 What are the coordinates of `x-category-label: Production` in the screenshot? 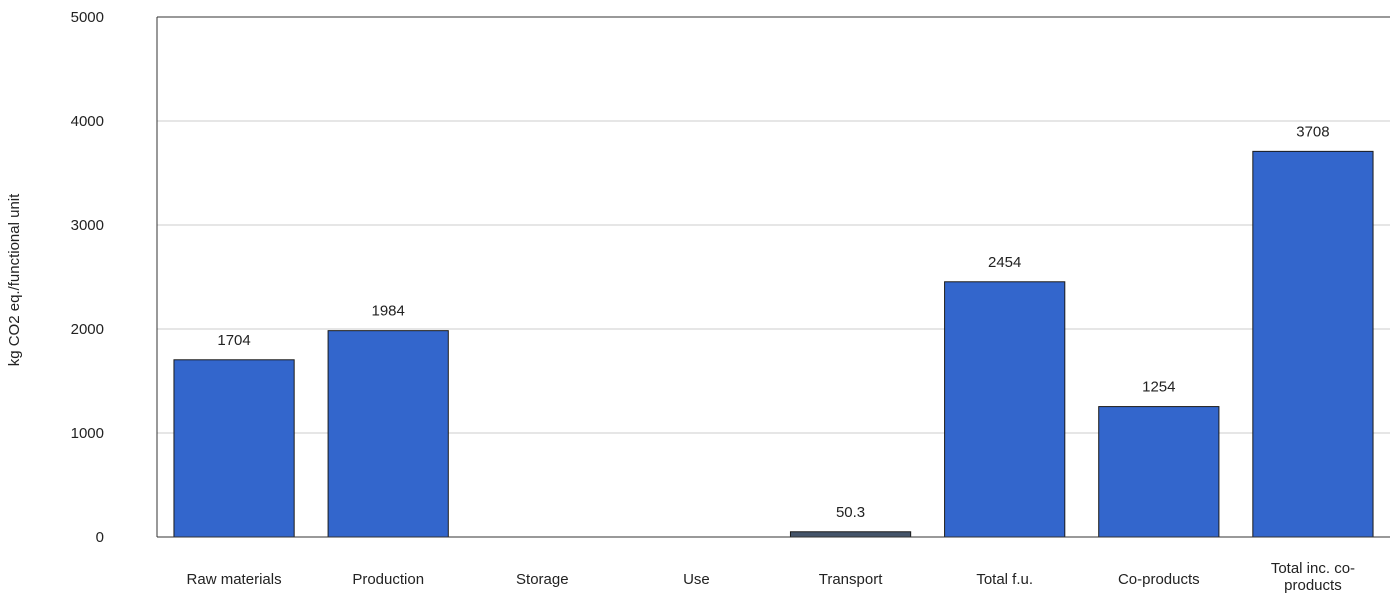 It's located at (388, 579).